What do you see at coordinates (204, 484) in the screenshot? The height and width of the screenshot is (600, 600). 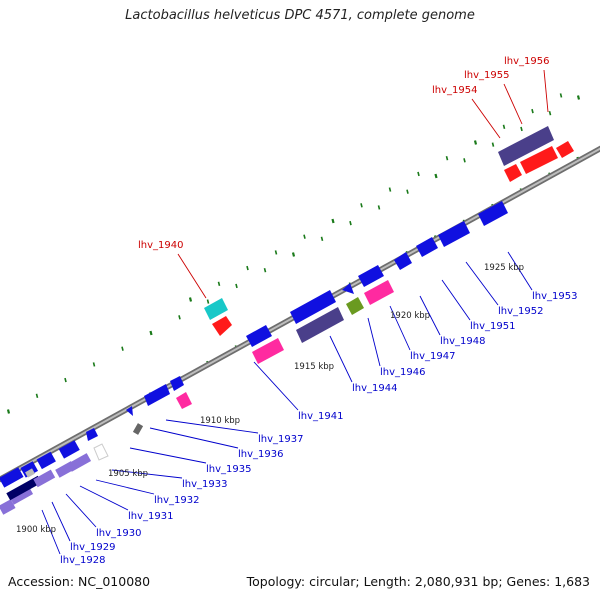 I see `gene-label: lhv_1933` at bounding box center [204, 484].